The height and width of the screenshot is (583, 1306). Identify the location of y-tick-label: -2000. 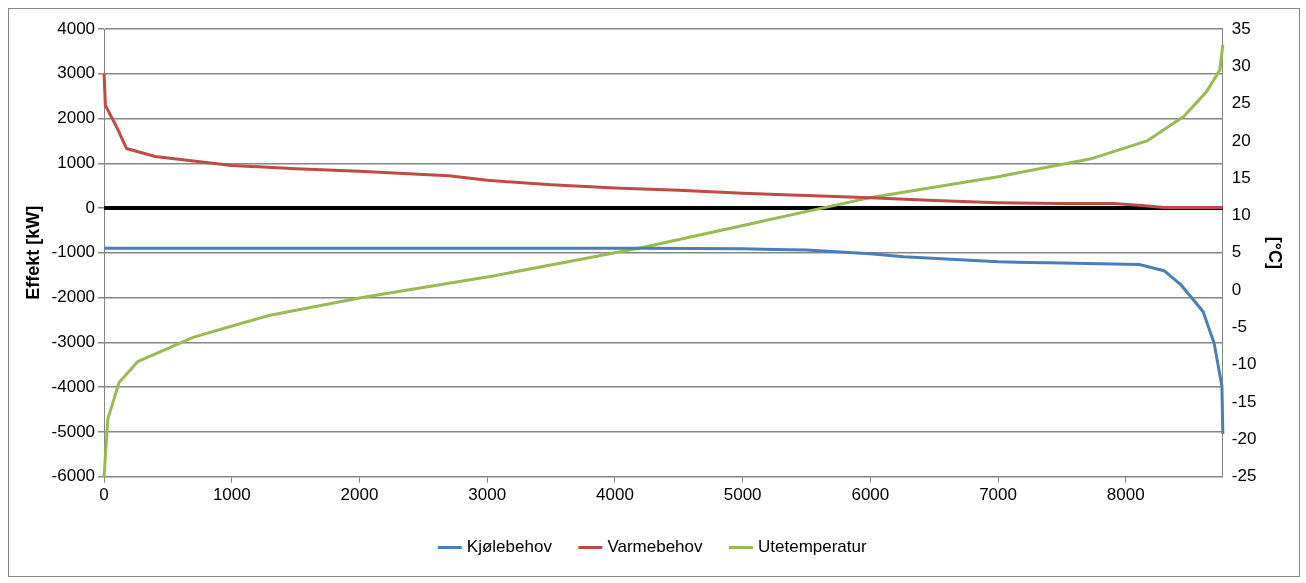
(73, 297).